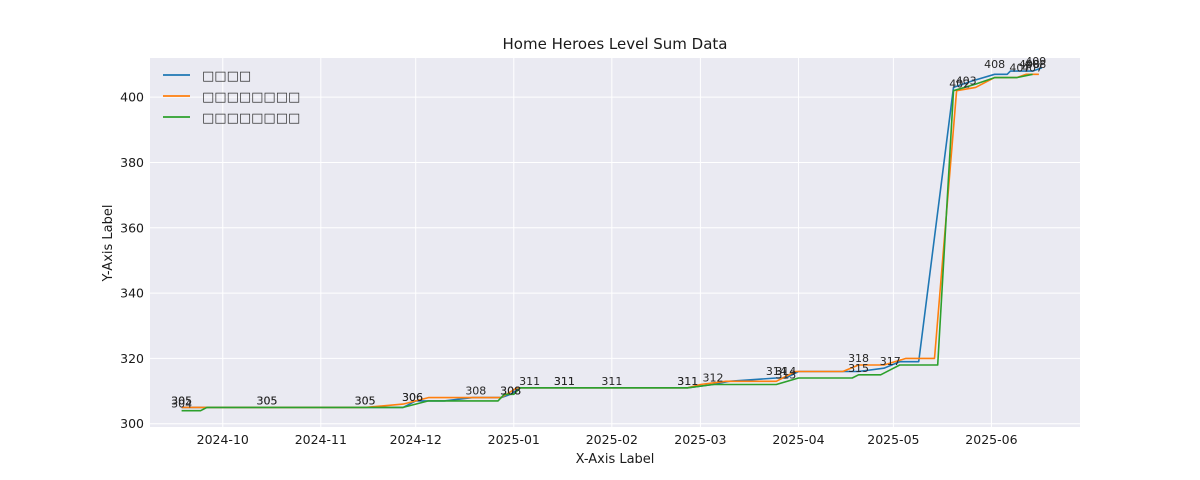 The width and height of the screenshot is (1200, 480). I want to click on data-label: 304, so click(181, 404).